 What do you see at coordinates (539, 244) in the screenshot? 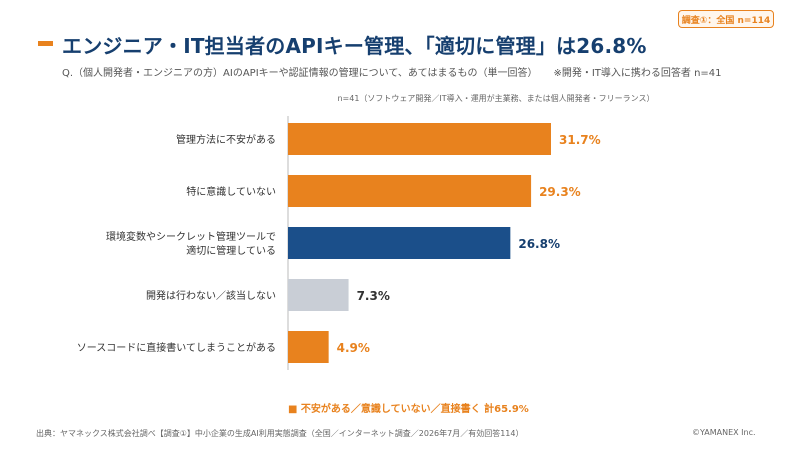
I see `value-label-2: 26.8%` at bounding box center [539, 244].